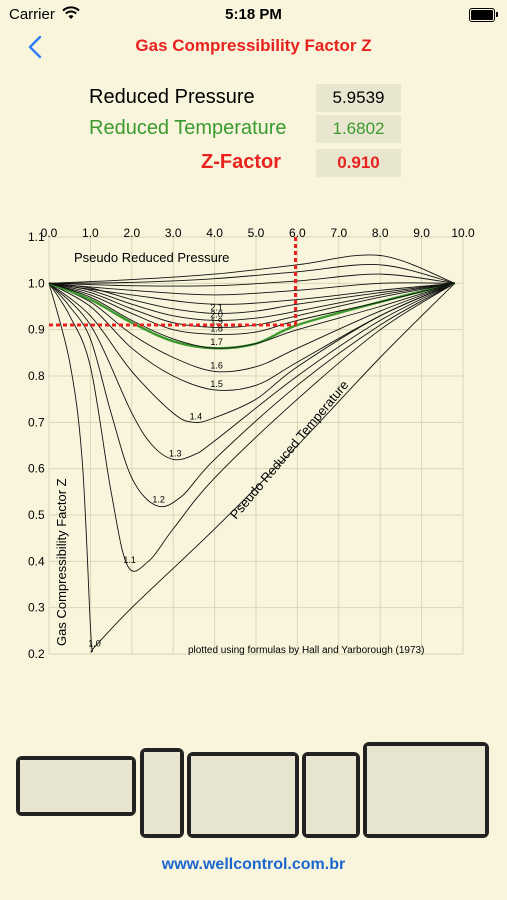 The image size is (507, 900). Describe the element at coordinates (216, 321) in the screenshot. I see `curve-label: 1.9` at that location.